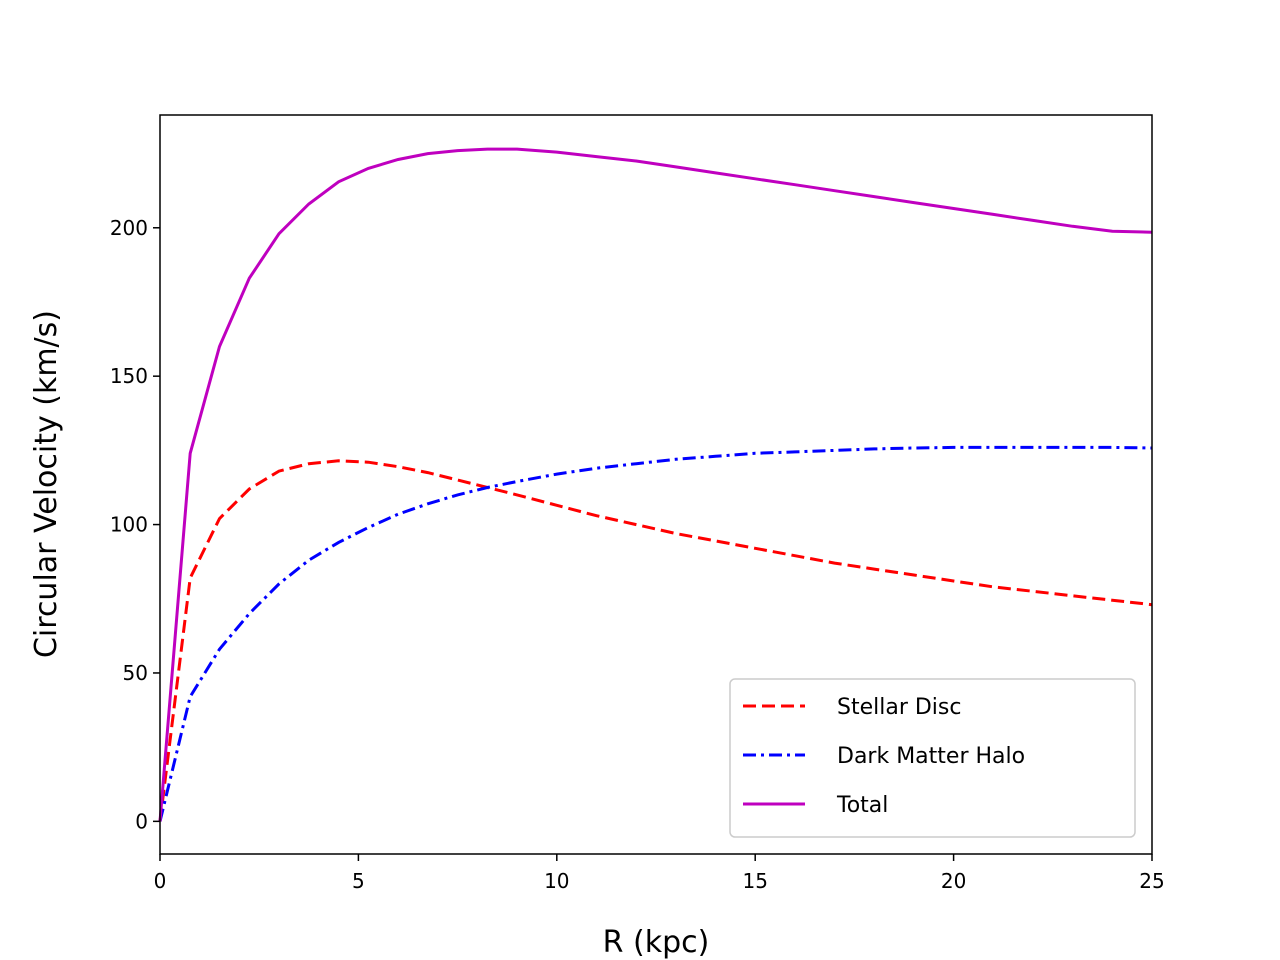  What do you see at coordinates (141, 821) in the screenshot?
I see `y-tick-label: 0` at bounding box center [141, 821].